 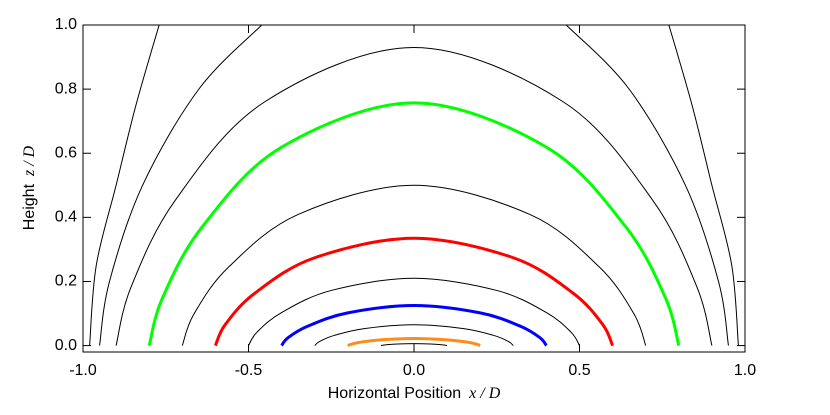 I want to click on y-tick-label: 1.0, so click(x=66, y=24).